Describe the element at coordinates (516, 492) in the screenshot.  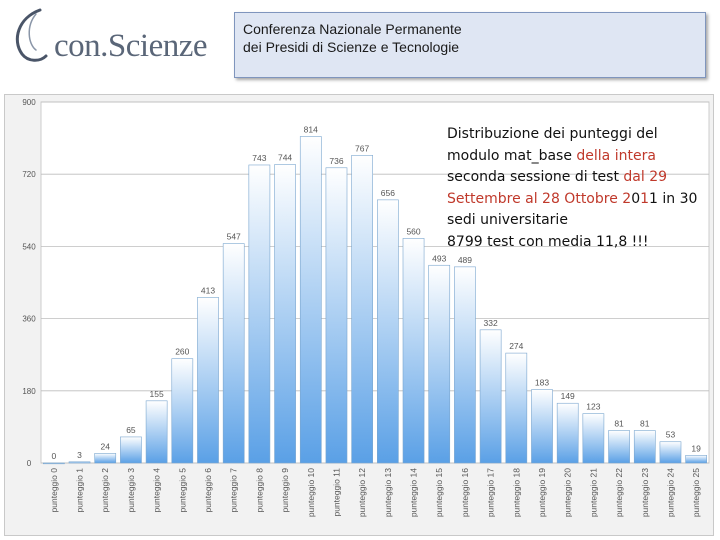
I see `x-tick-label: punteggio 18` at that location.